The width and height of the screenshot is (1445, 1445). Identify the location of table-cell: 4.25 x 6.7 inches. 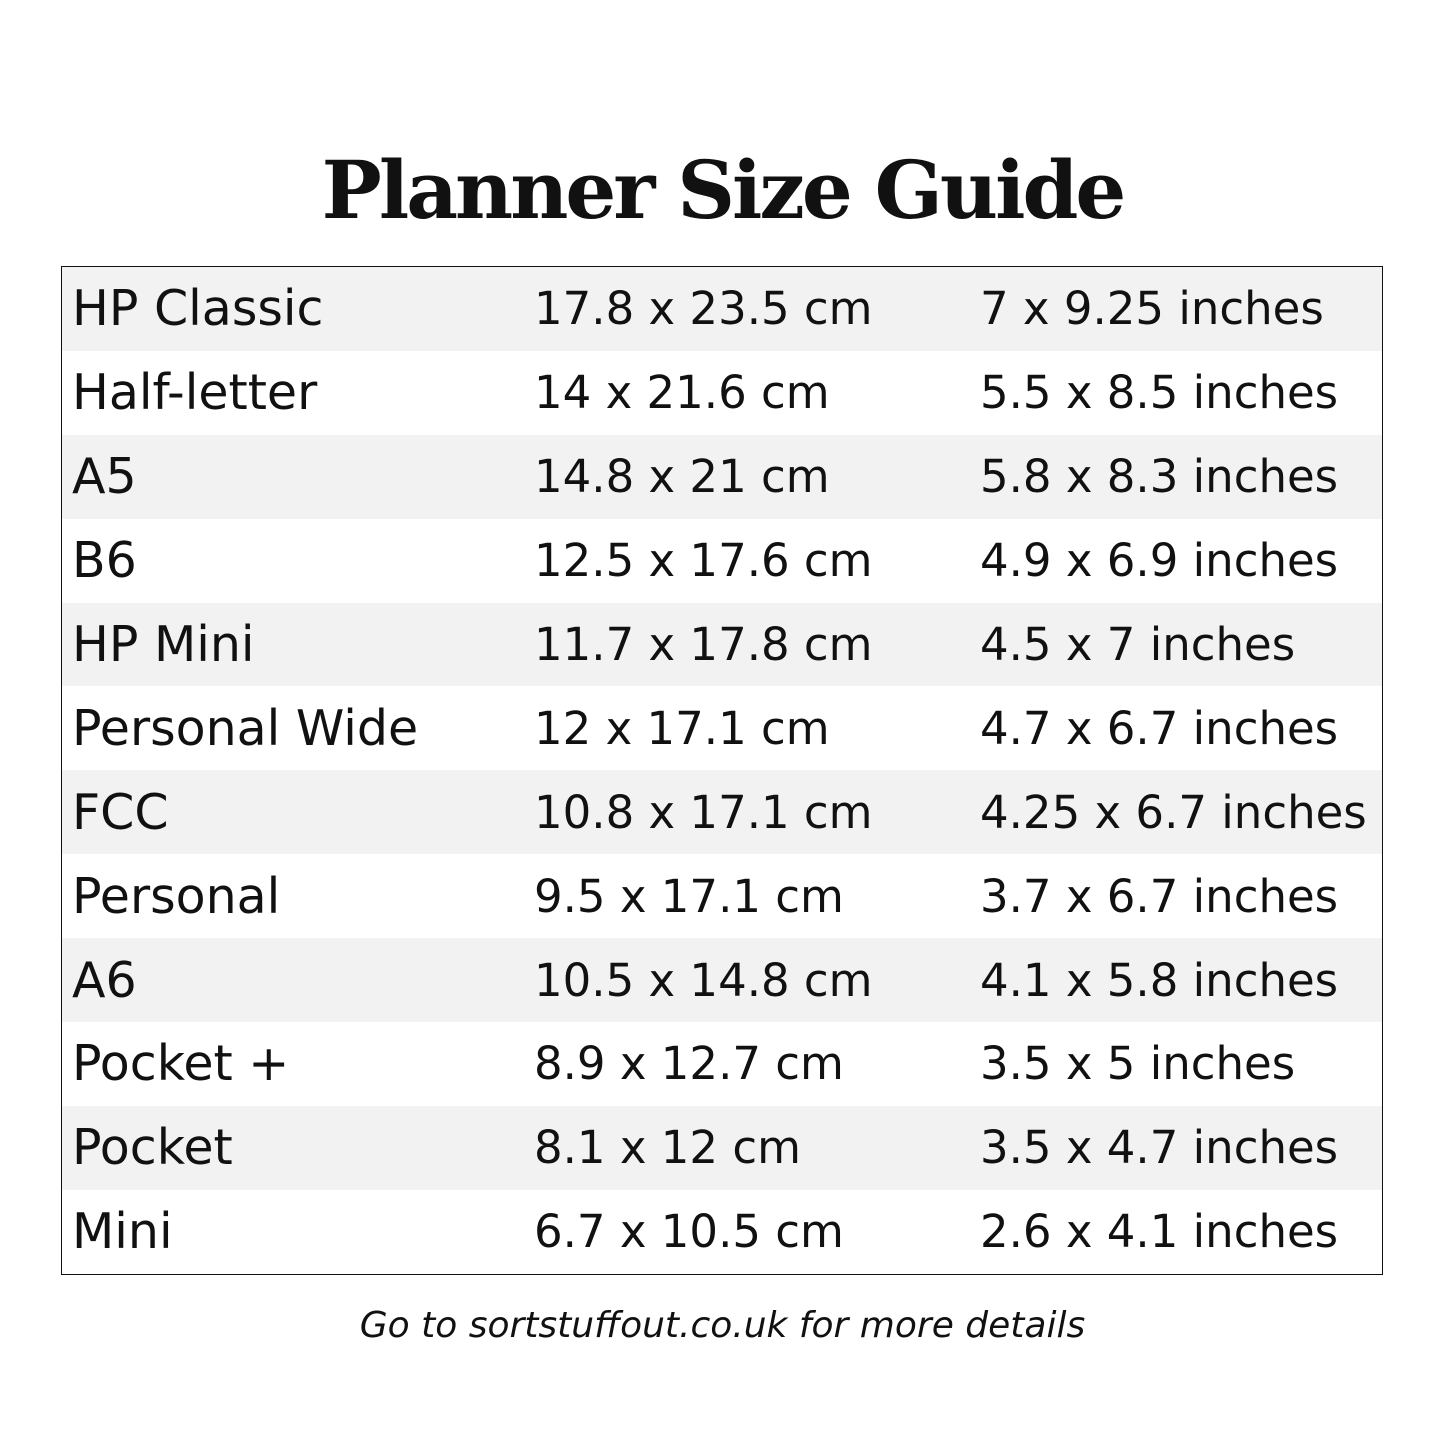
(1176, 812).